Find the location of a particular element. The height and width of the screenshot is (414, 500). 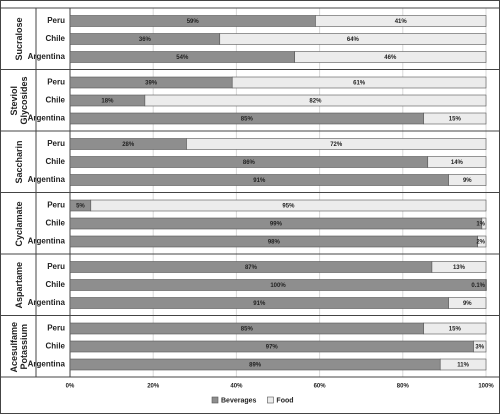

value-label: 99% is located at coordinates (276, 225).